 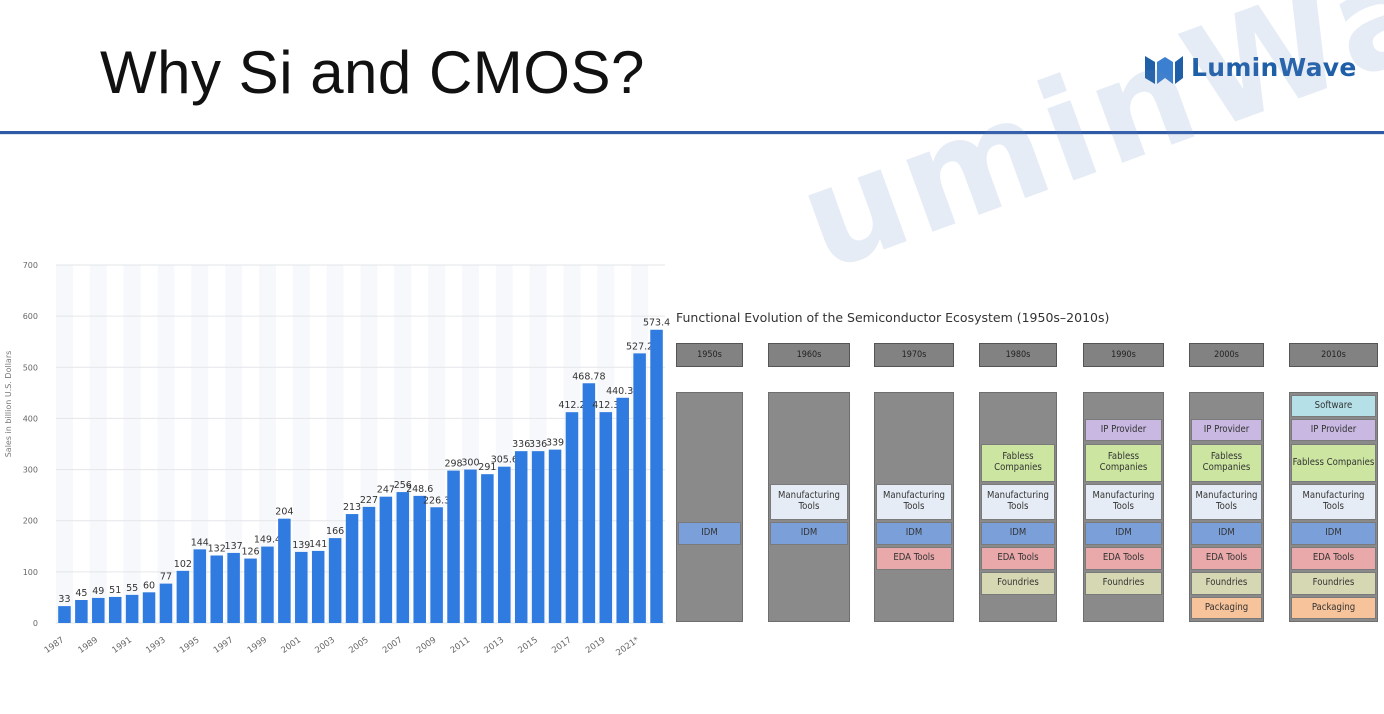 I want to click on chart-data-label: 248.6, so click(x=419, y=489).